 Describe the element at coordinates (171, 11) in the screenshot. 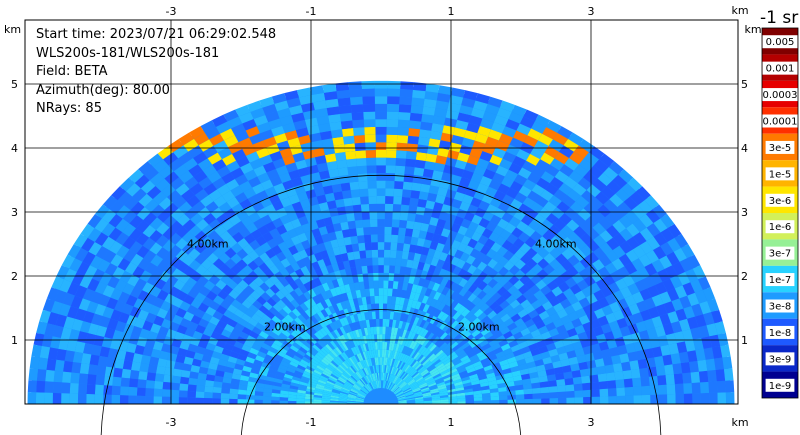

I see `x-tick-label-top: -3` at that location.